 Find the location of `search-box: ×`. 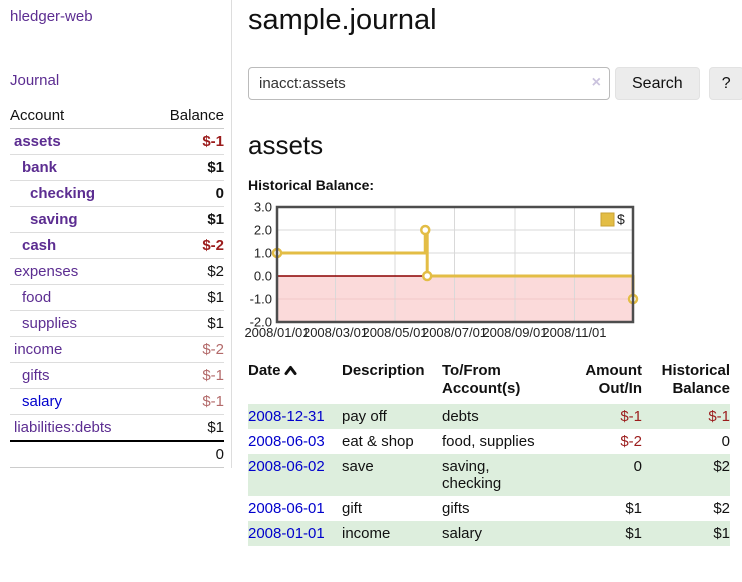

search-box: × is located at coordinates (429, 83).